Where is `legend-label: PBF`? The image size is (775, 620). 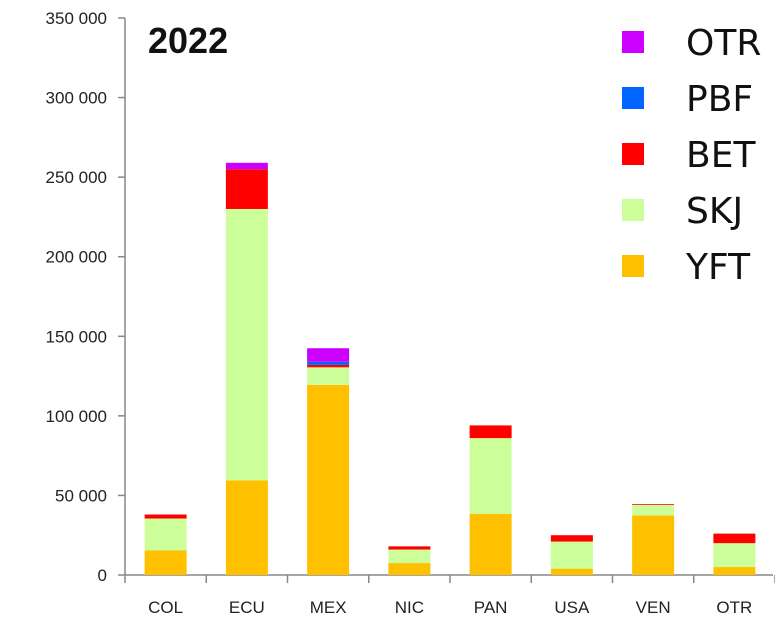
legend-label: PBF is located at coordinates (719, 99).